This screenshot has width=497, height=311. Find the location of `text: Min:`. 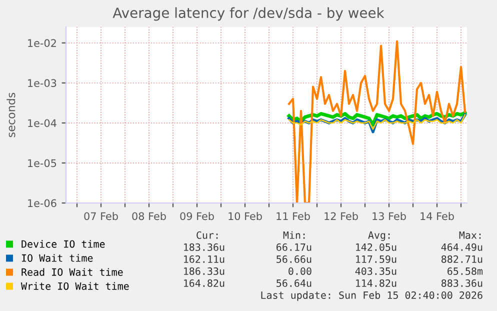

text: Min: is located at coordinates (294, 235).